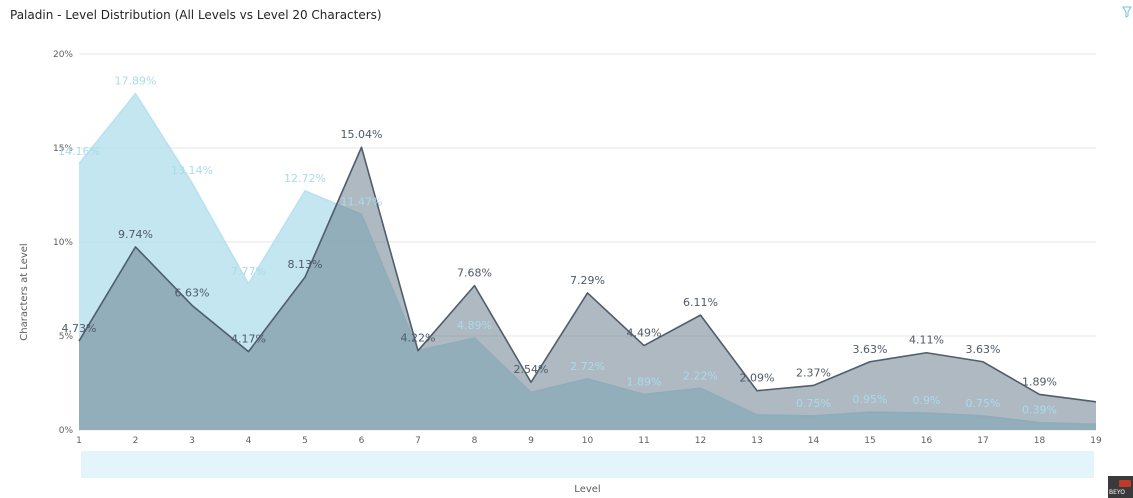  What do you see at coordinates (1117, 492) in the screenshot?
I see `logo-text: BEYO` at bounding box center [1117, 492].